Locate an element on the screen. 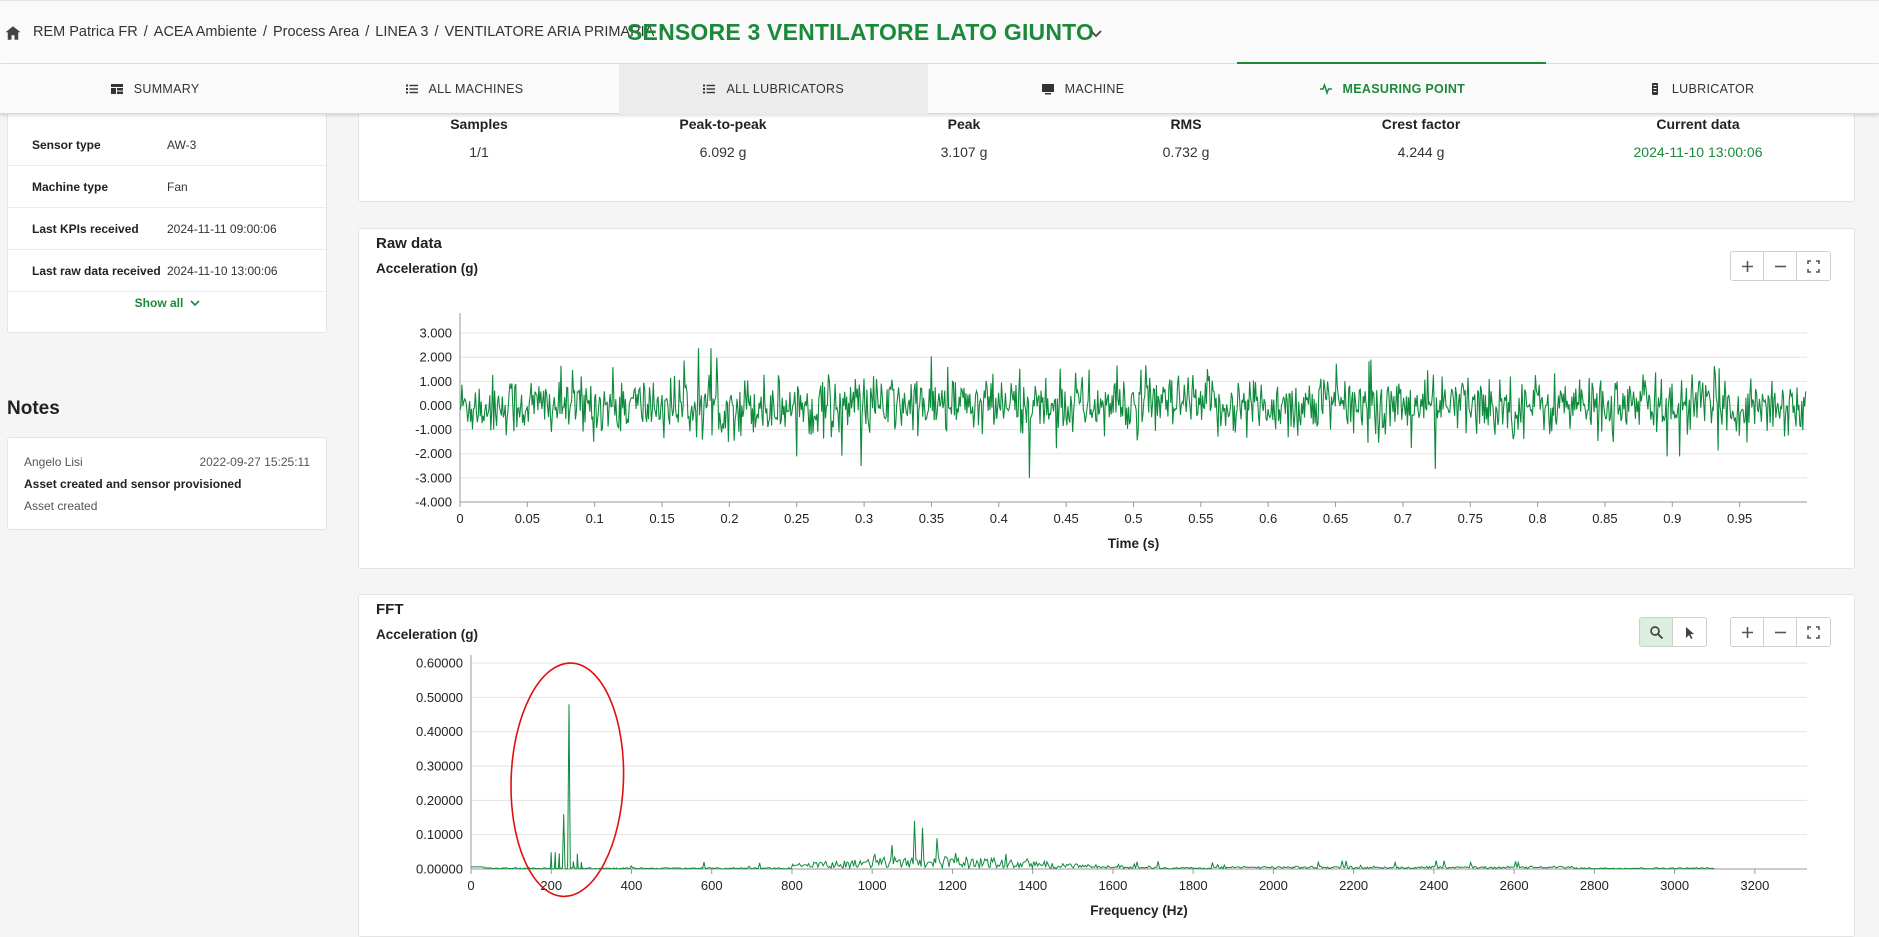 This screenshot has width=1879, height=937. dashboard-icon is located at coordinates (116, 89).